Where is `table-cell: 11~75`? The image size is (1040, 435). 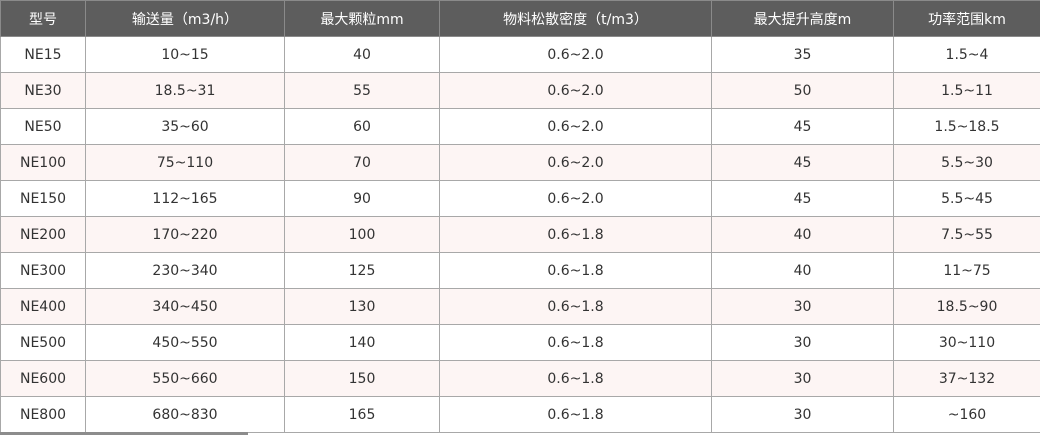
table-cell: 11~75 is located at coordinates (966, 270).